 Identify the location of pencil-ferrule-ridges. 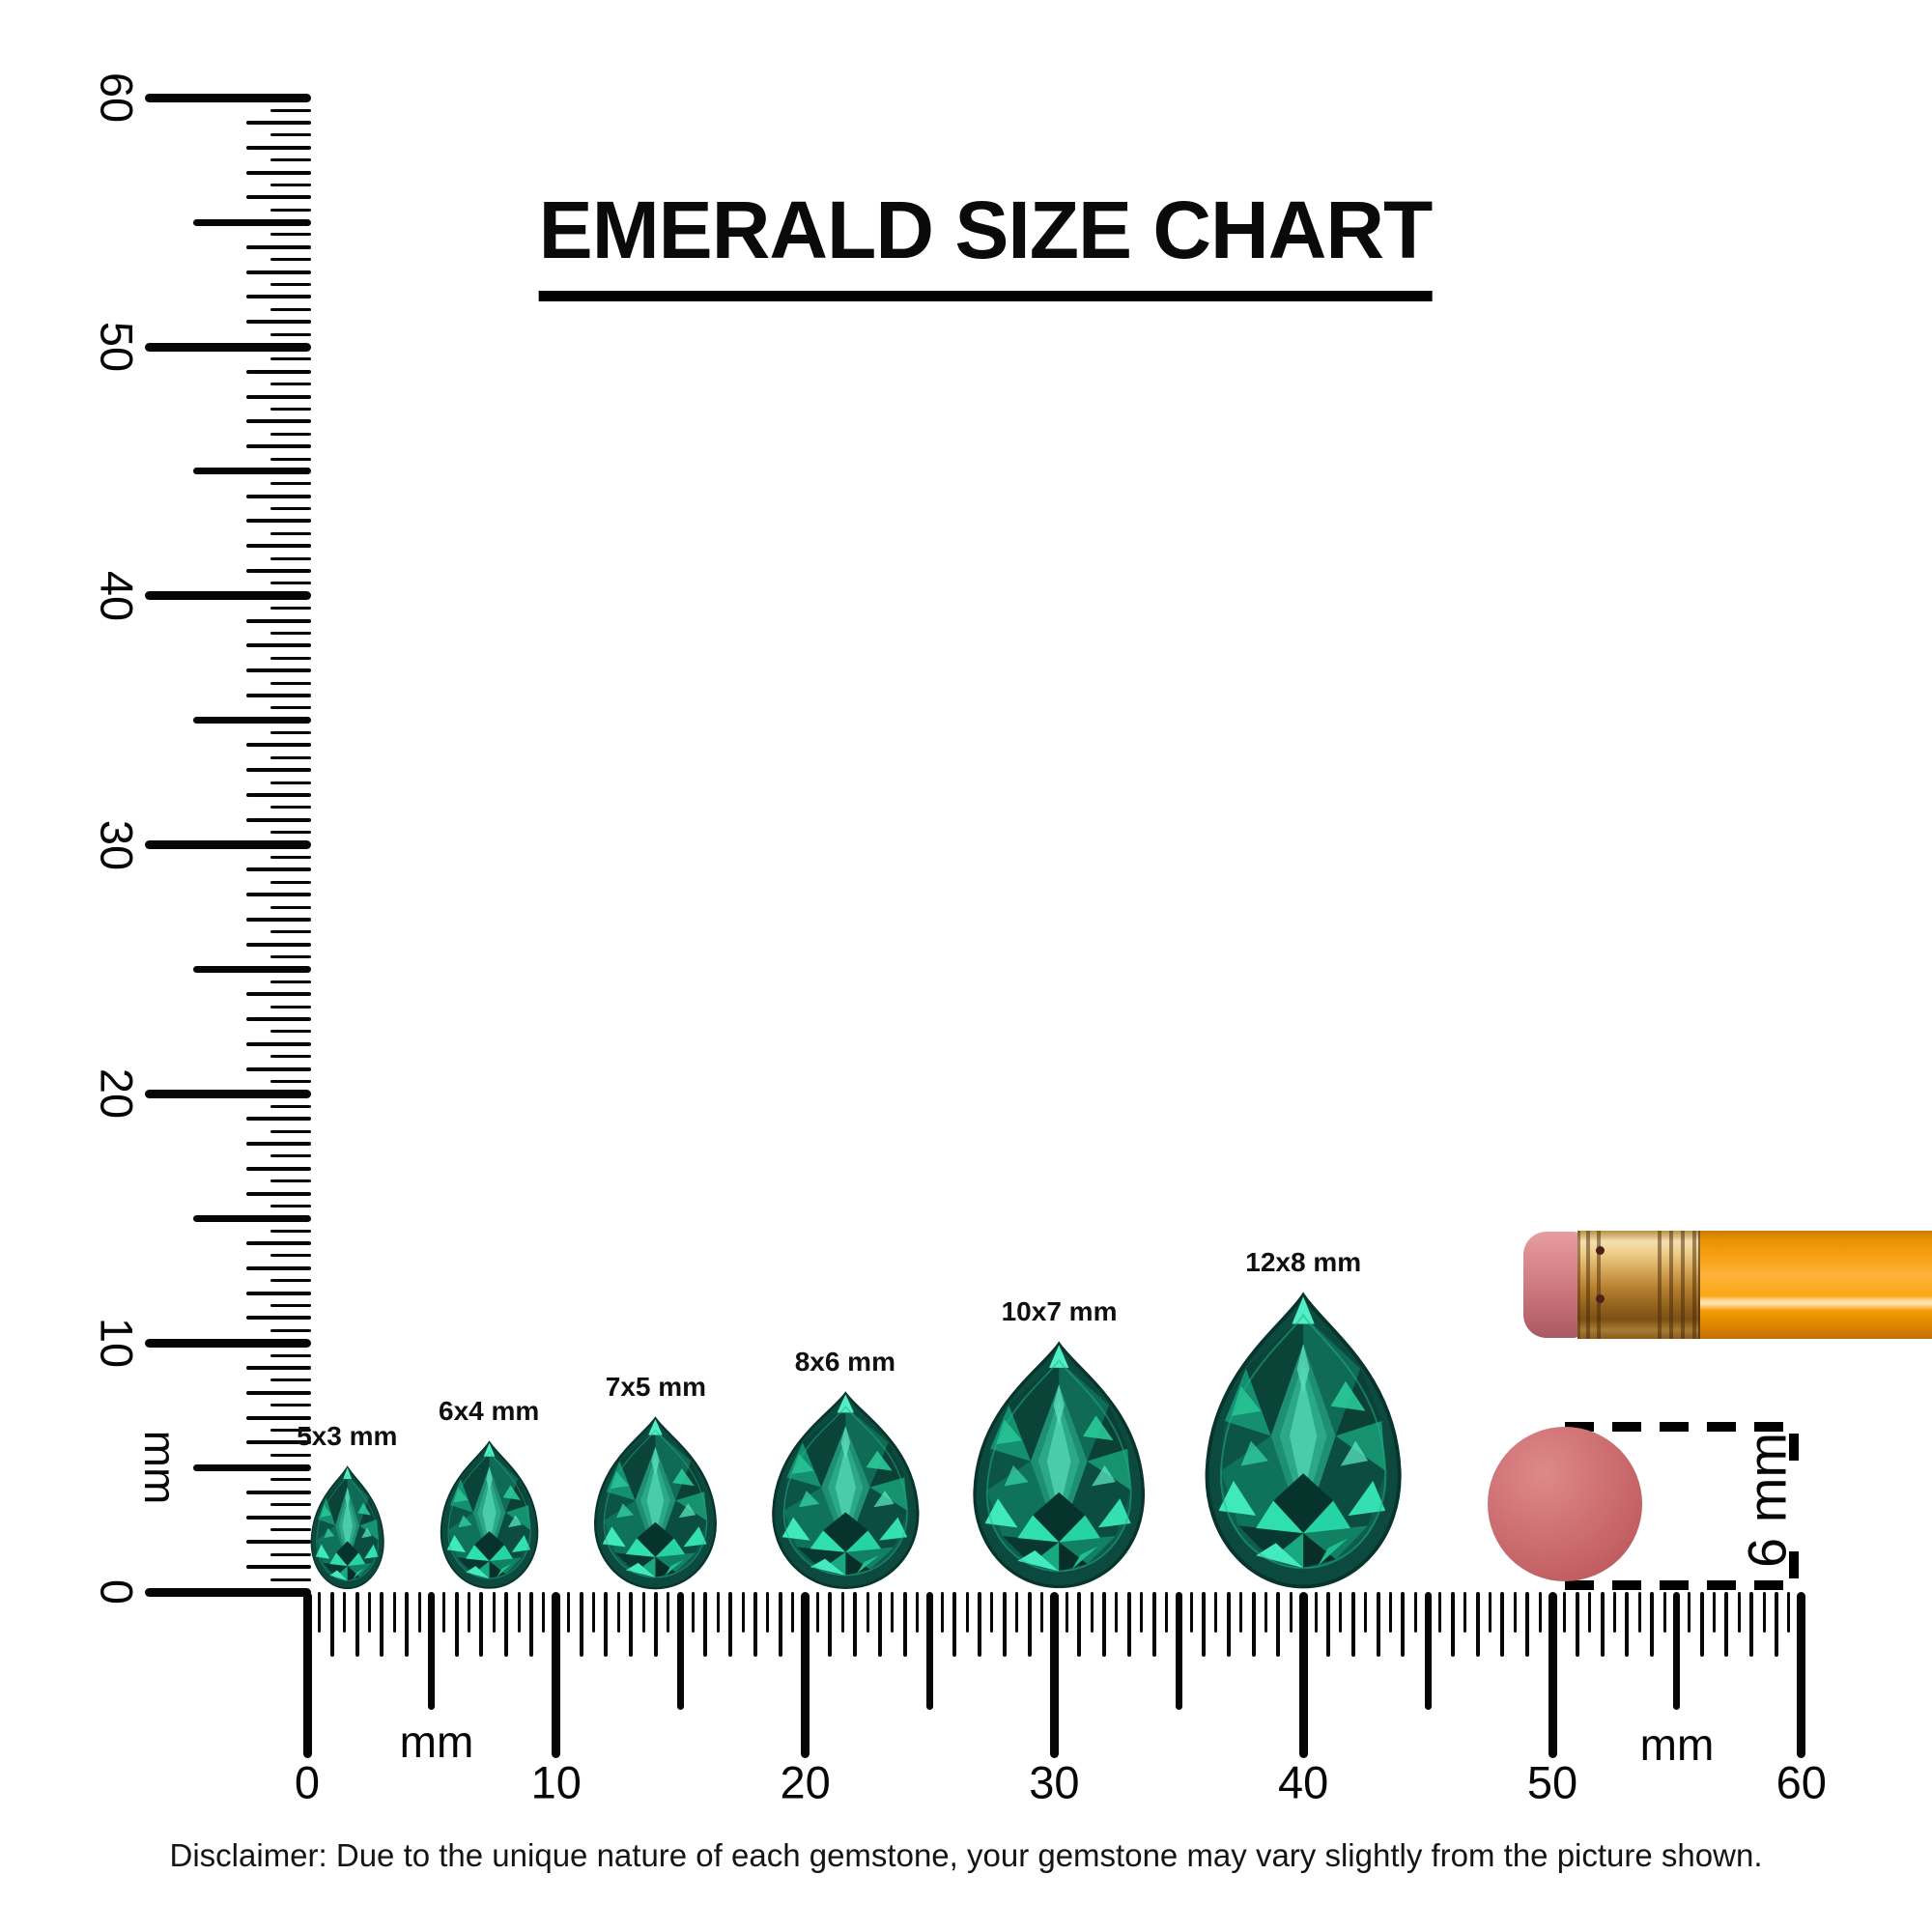
(1679, 1285).